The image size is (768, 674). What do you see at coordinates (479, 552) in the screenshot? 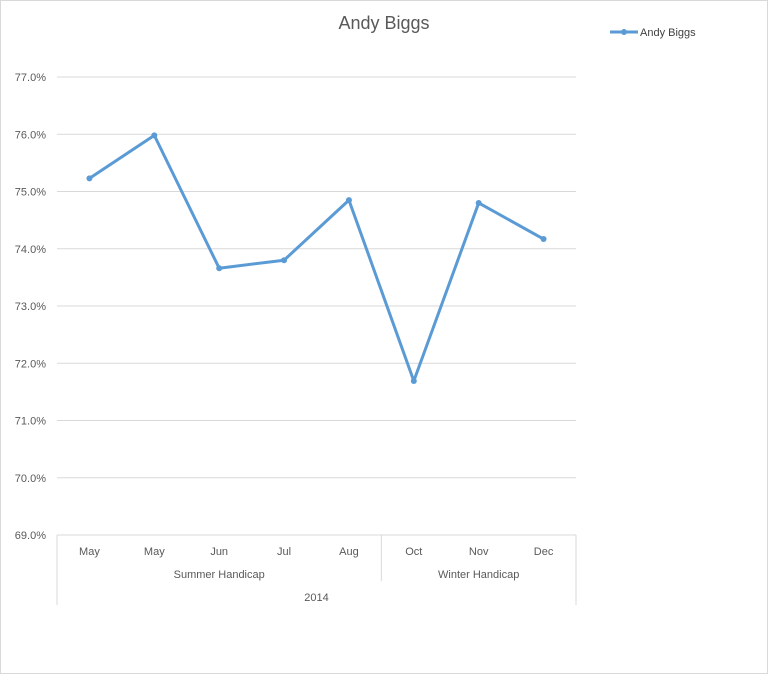
I see `x-tick-label: Nov` at bounding box center [479, 552].